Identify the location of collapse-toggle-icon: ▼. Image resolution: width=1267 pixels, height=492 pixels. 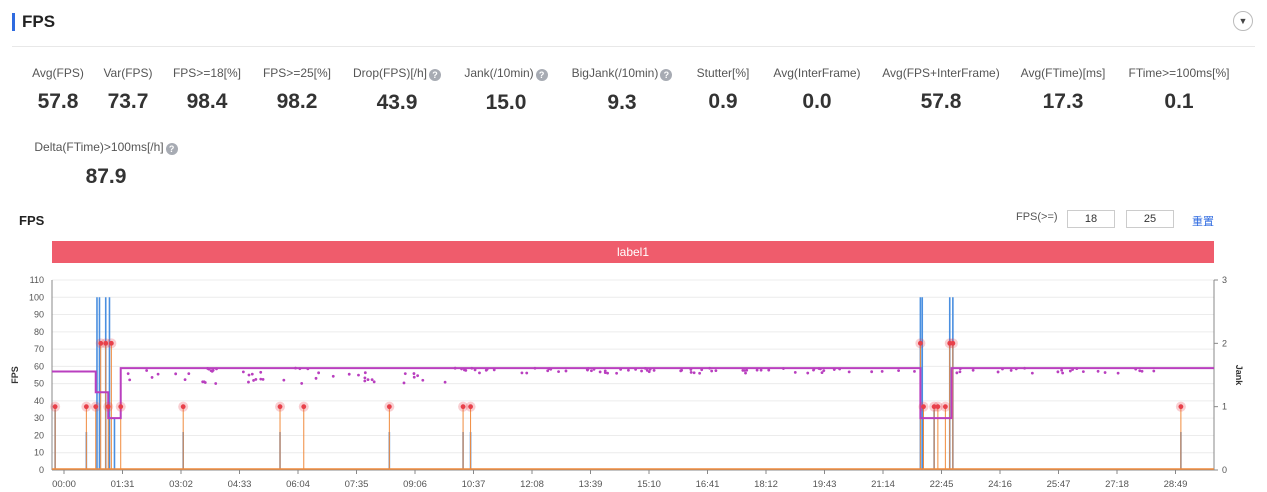
(1243, 21).